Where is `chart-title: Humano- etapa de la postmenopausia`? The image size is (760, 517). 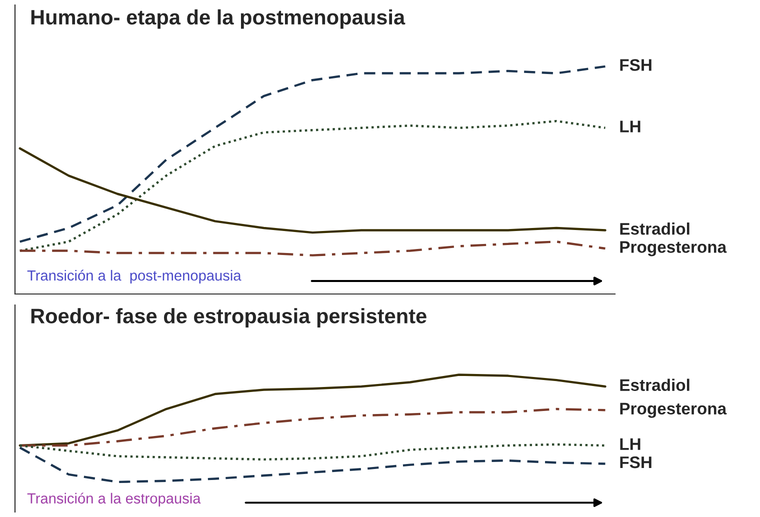 chart-title: Humano- etapa de la postmenopausia is located at coordinates (218, 19).